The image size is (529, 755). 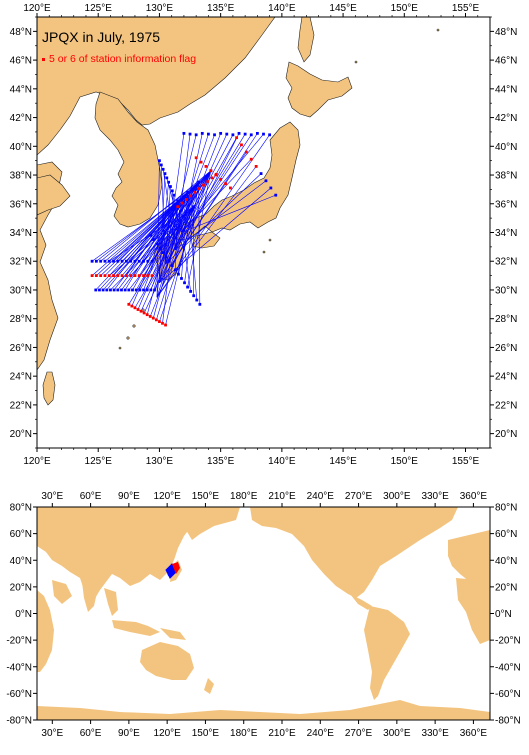 I want to click on lon-label-top: 150°E, so click(x=206, y=496).